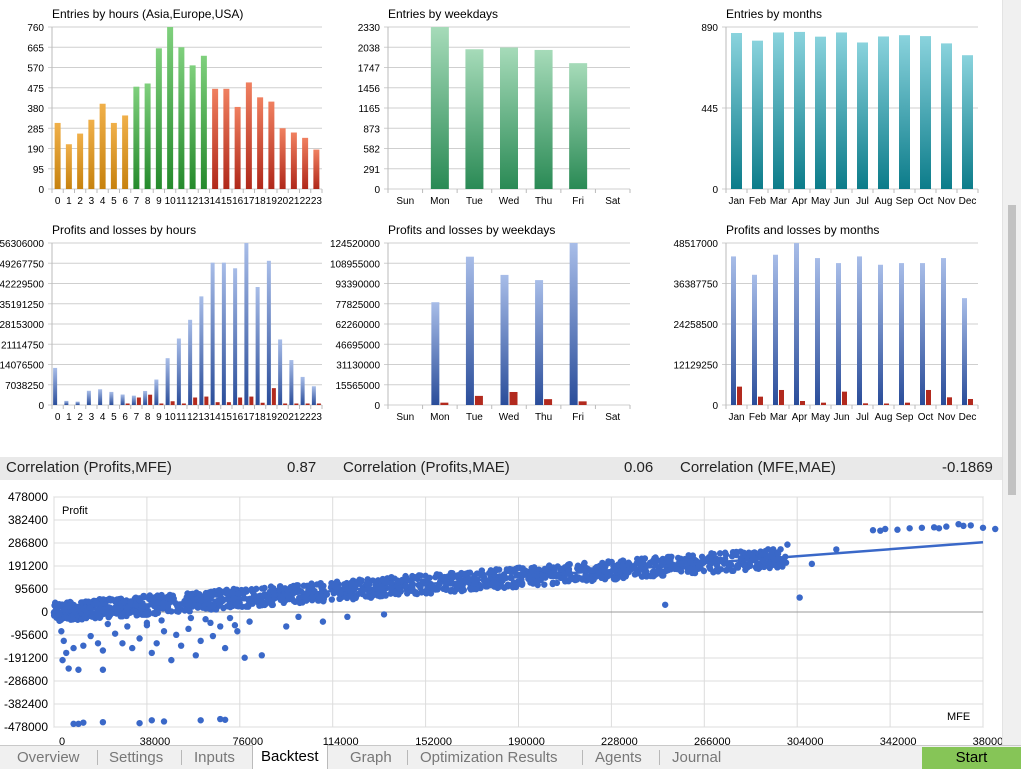 The height and width of the screenshot is (769, 1021). Describe the element at coordinates (371, 757) in the screenshot. I see `tab-graph: Graph` at that location.